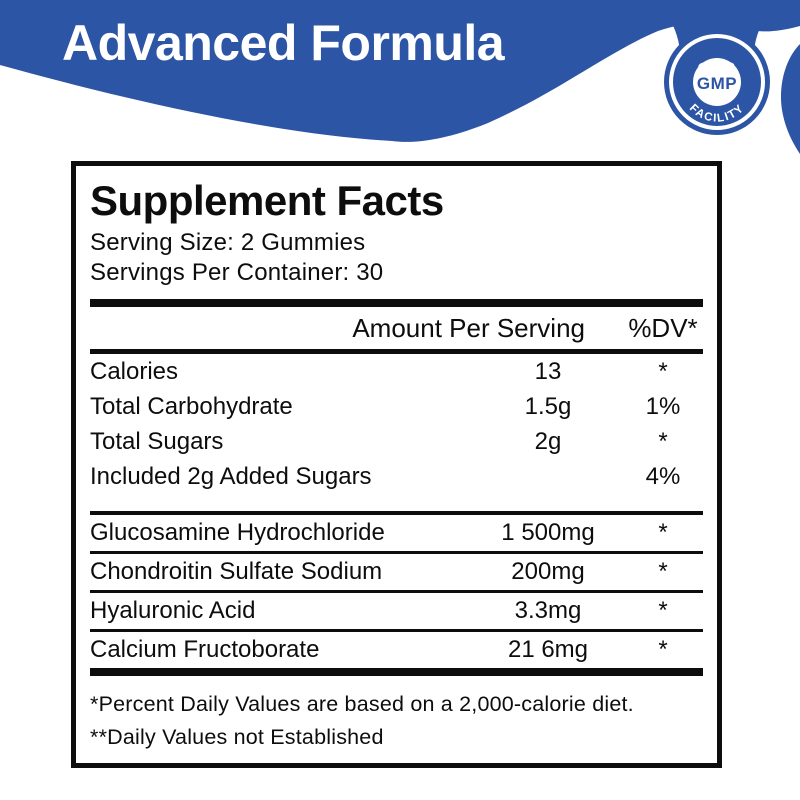 The height and width of the screenshot is (800, 800). I want to click on divider-medium-header, so click(396, 352).